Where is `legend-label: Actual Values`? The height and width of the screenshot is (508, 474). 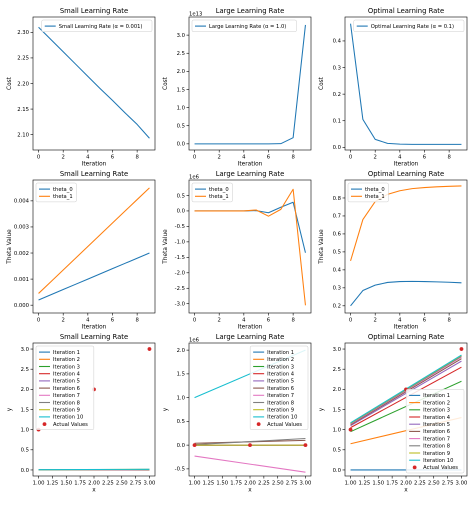 legend-label: Actual Values is located at coordinates (440, 468).